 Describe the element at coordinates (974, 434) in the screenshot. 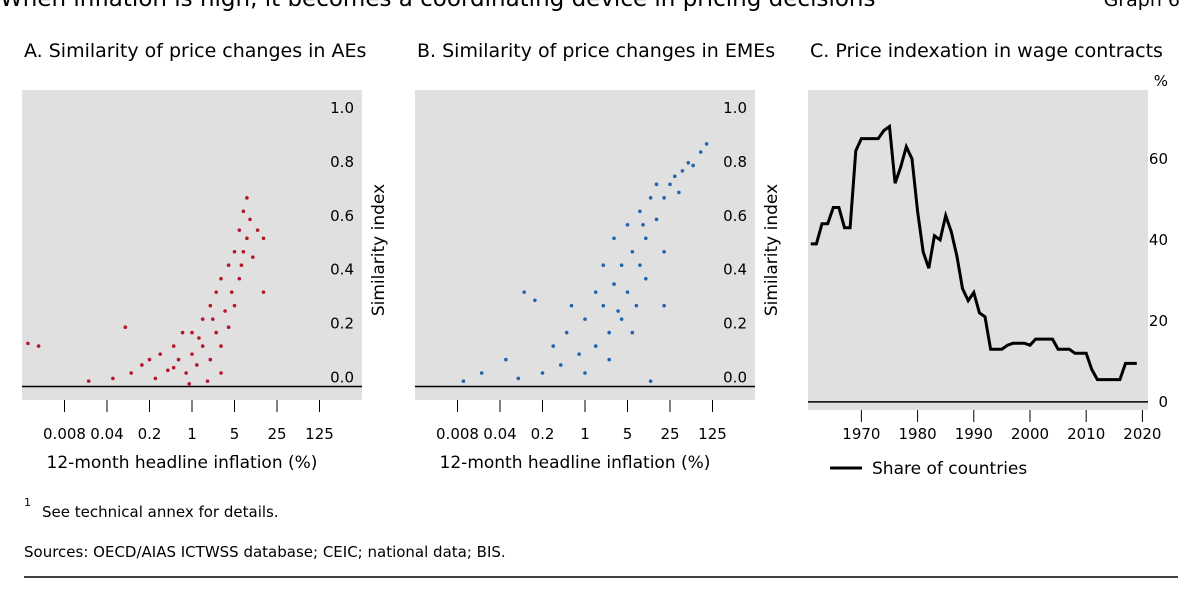

I see `x-tick-label: 1990` at that location.